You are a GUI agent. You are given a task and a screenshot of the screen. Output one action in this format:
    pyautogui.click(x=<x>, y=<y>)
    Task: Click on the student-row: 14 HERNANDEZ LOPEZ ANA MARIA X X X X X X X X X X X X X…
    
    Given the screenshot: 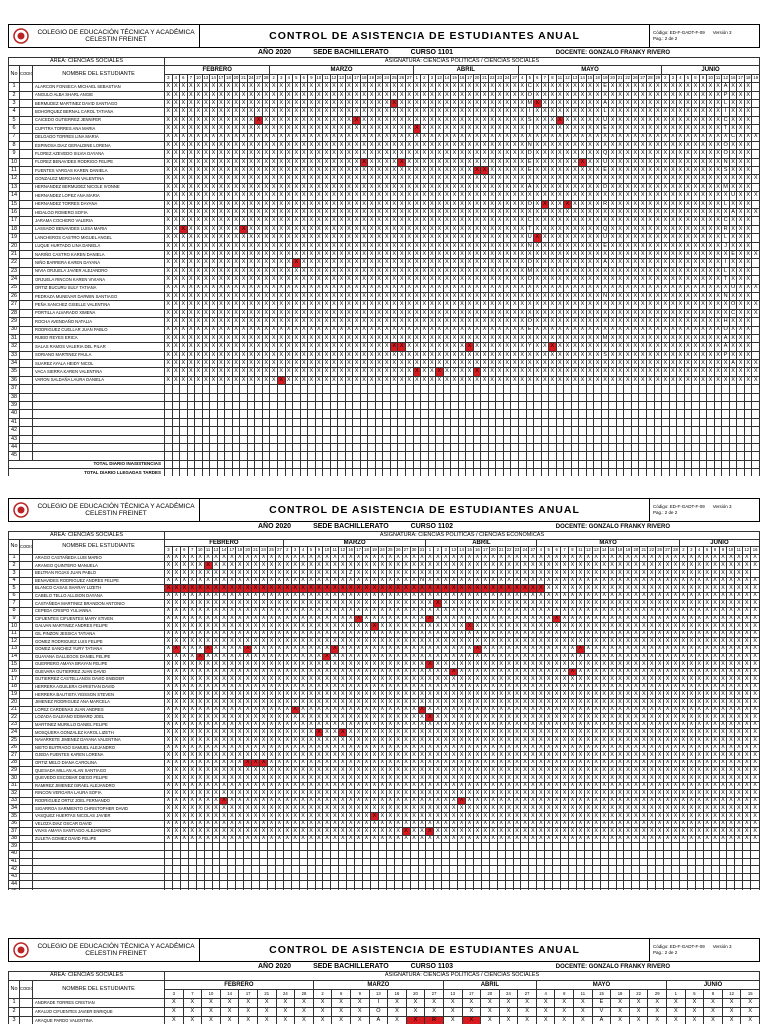 What is the action you would take?
    pyautogui.click(x=384, y=196)
    